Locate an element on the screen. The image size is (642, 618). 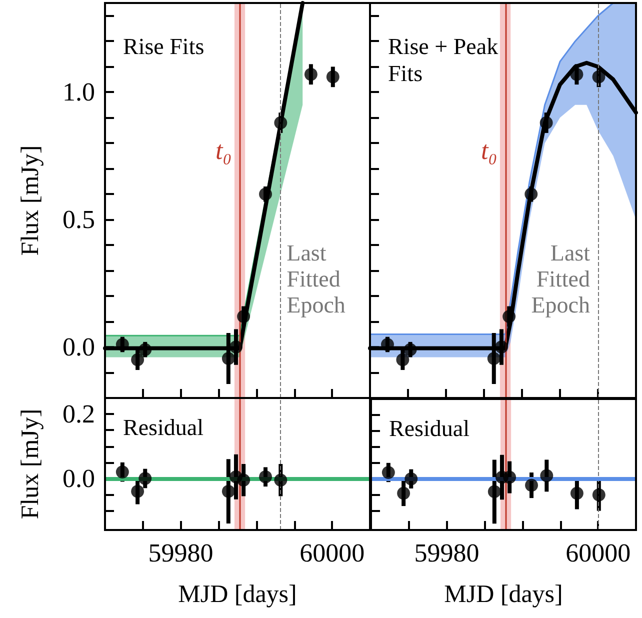
y-tick-label: 0.5 is located at coordinates (78, 219).